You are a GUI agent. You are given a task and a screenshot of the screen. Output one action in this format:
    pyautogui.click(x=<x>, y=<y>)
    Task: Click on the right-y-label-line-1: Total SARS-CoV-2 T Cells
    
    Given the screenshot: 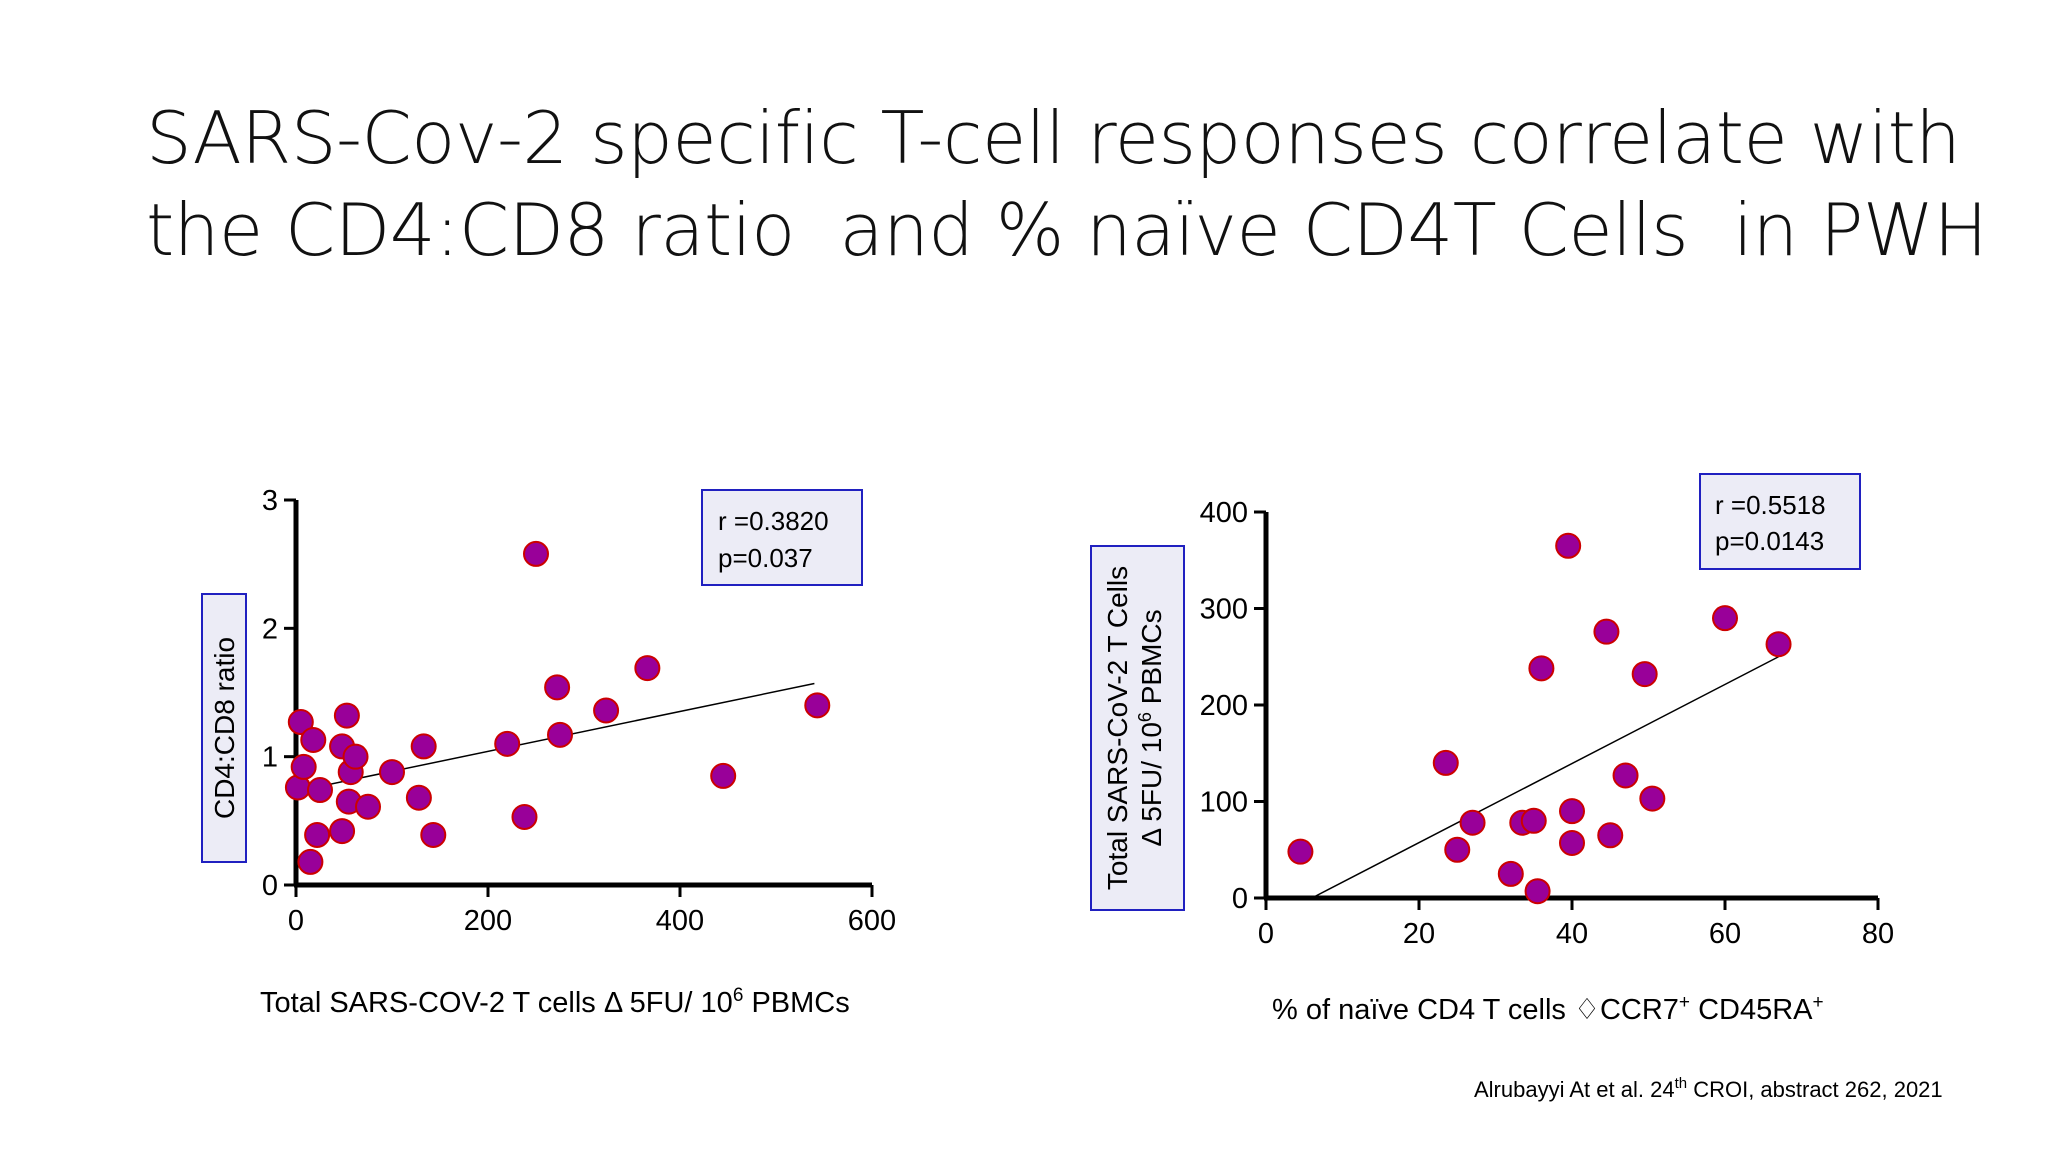 What is the action you would take?
    pyautogui.click(x=1117, y=728)
    